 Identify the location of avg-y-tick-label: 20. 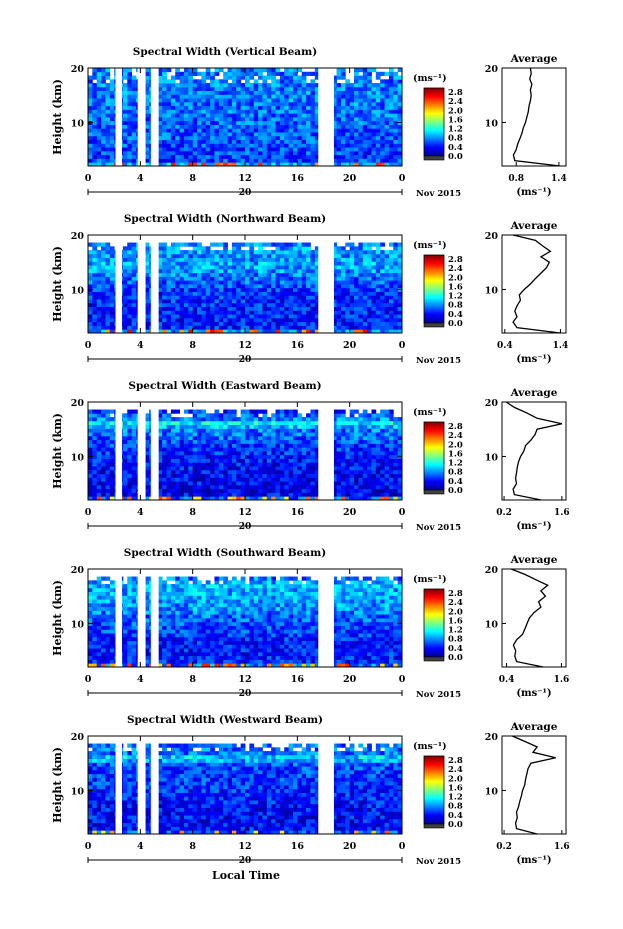
(492, 236).